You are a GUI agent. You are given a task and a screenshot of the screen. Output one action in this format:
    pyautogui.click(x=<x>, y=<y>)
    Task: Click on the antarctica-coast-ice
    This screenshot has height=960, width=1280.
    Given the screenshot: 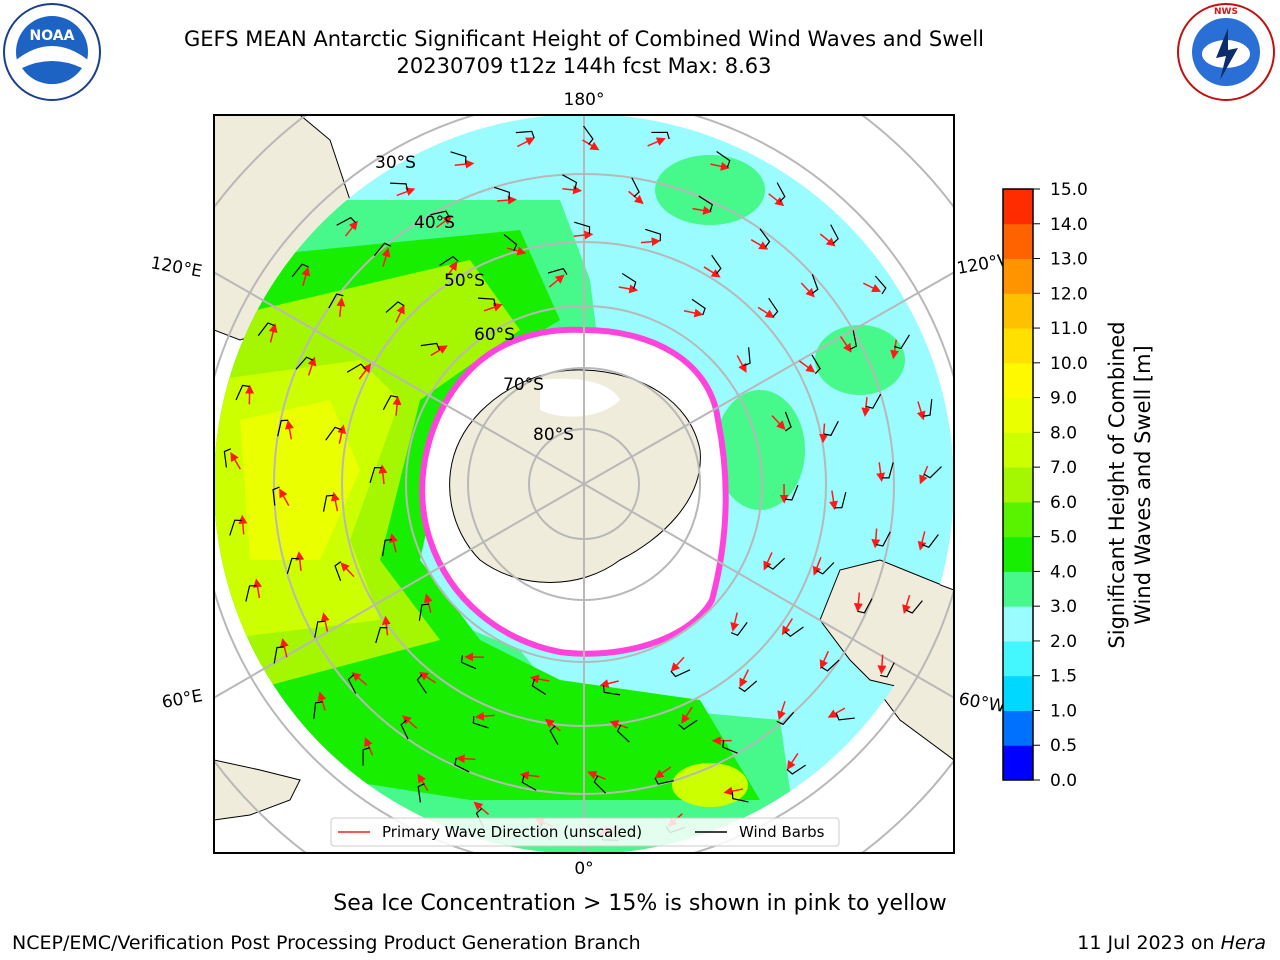 What is the action you would take?
    pyautogui.click(x=580, y=397)
    